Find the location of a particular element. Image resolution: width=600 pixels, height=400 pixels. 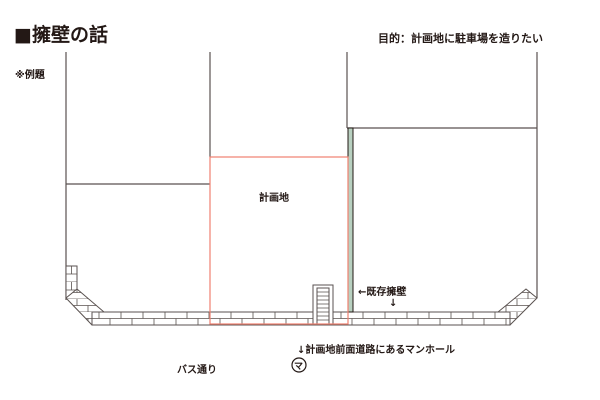

page-title: ■擁壁の話 is located at coordinates (61, 35).